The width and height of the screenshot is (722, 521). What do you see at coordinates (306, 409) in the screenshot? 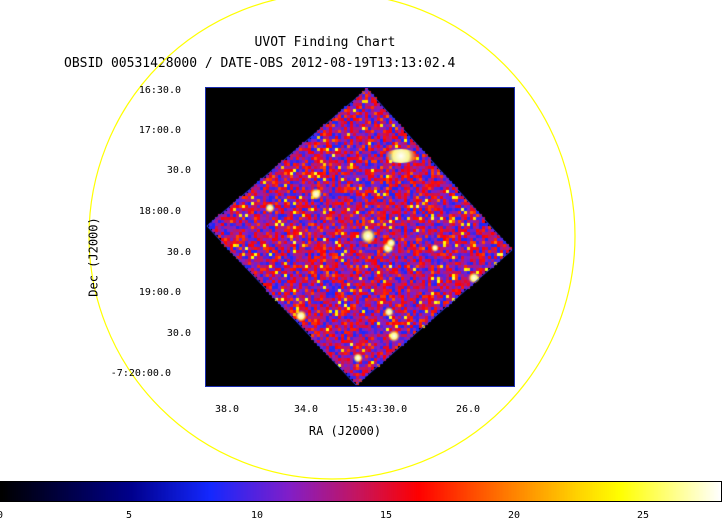
I see `ra-tick-label: 34.0` at bounding box center [306, 409].